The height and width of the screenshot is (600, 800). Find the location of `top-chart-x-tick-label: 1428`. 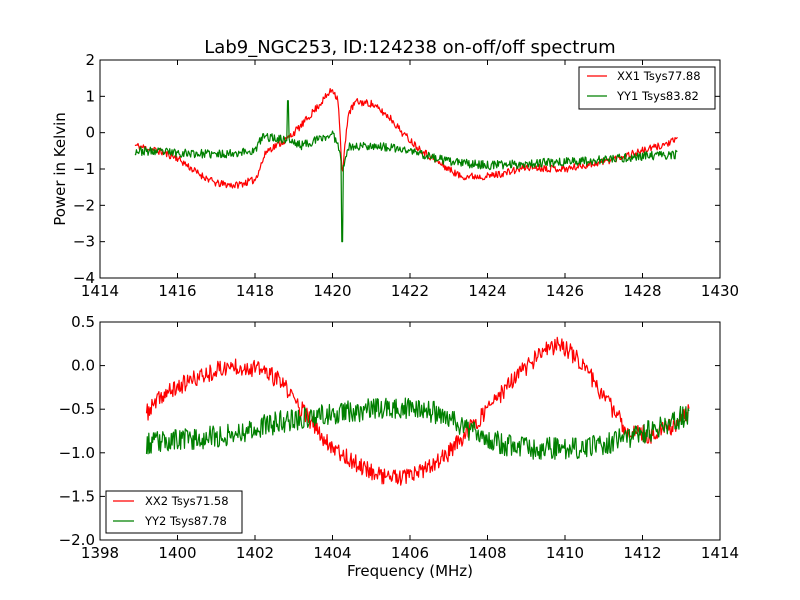

top-chart-x-tick-label: 1428 is located at coordinates (642, 291).